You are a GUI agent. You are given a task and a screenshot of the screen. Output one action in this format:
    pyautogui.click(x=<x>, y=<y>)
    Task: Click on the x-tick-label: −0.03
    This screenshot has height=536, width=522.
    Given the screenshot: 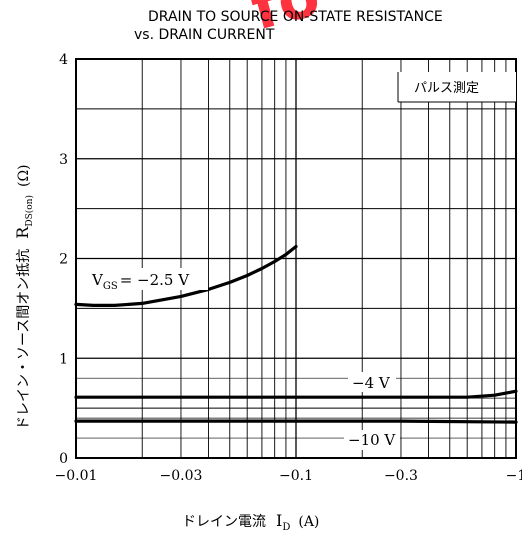 What is the action you would take?
    pyautogui.click(x=181, y=476)
    